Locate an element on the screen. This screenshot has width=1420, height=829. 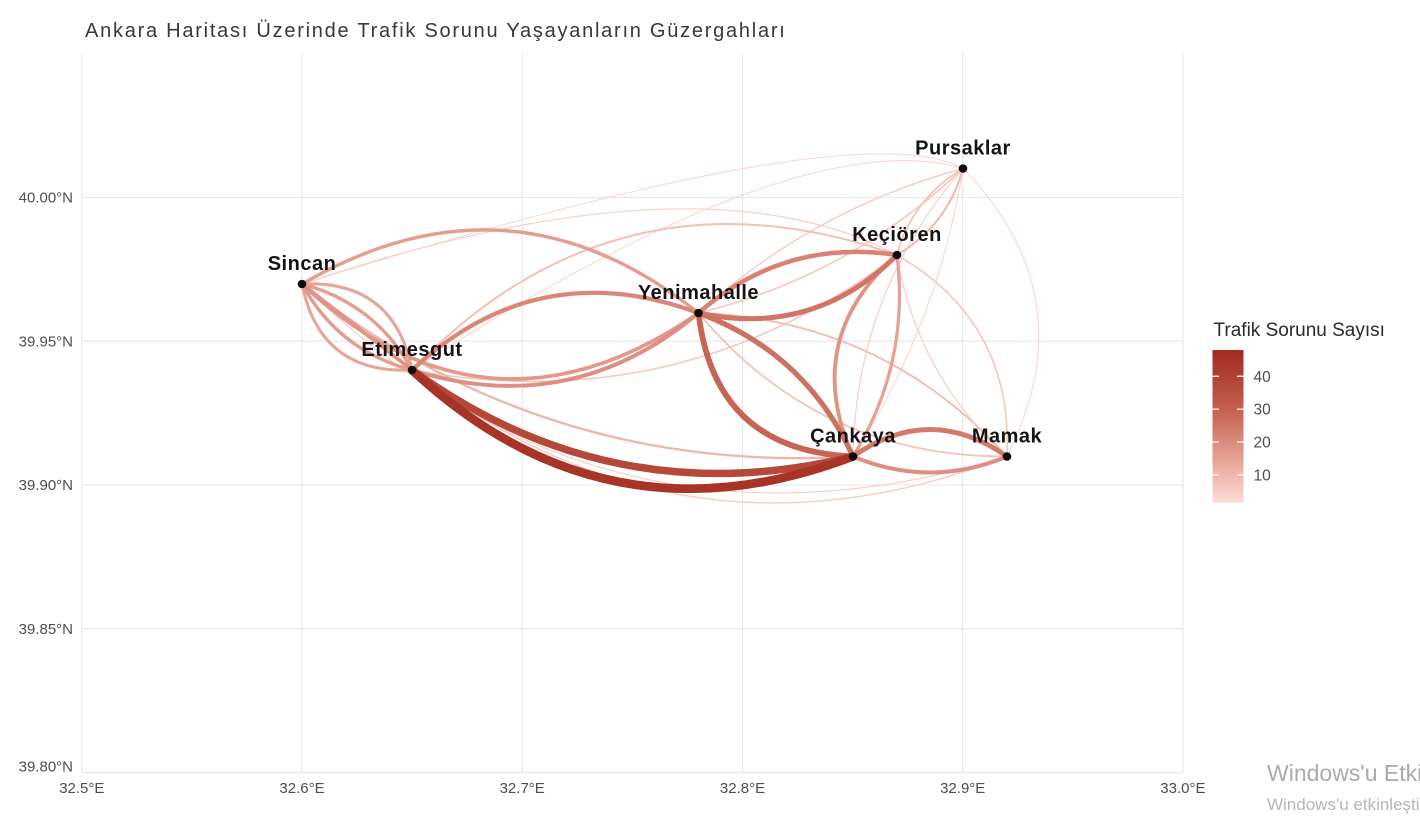
svg-text: 32.8°E is located at coordinates (742, 788).